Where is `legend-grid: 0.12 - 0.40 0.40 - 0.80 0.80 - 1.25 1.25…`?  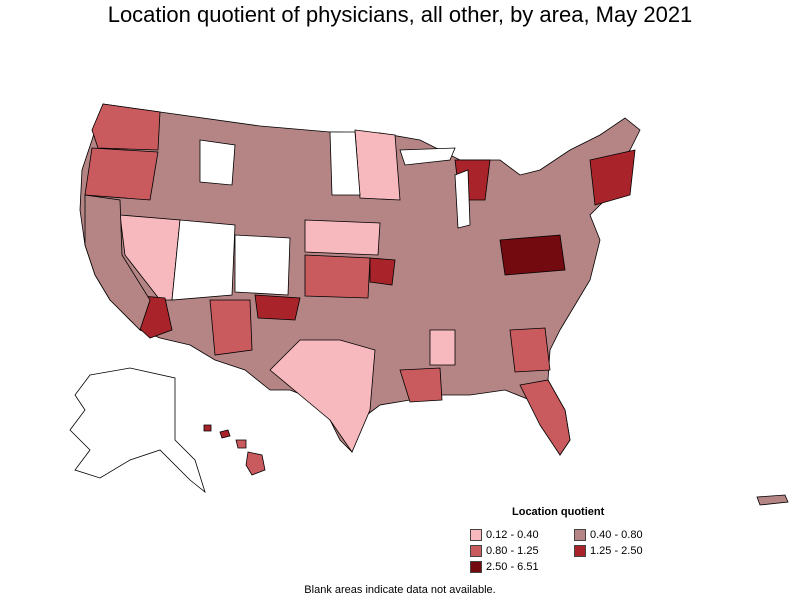 legend-grid: 0.12 - 0.40 0.40 - 0.80 0.80 - 1.25 1.25… is located at coordinates (570, 551).